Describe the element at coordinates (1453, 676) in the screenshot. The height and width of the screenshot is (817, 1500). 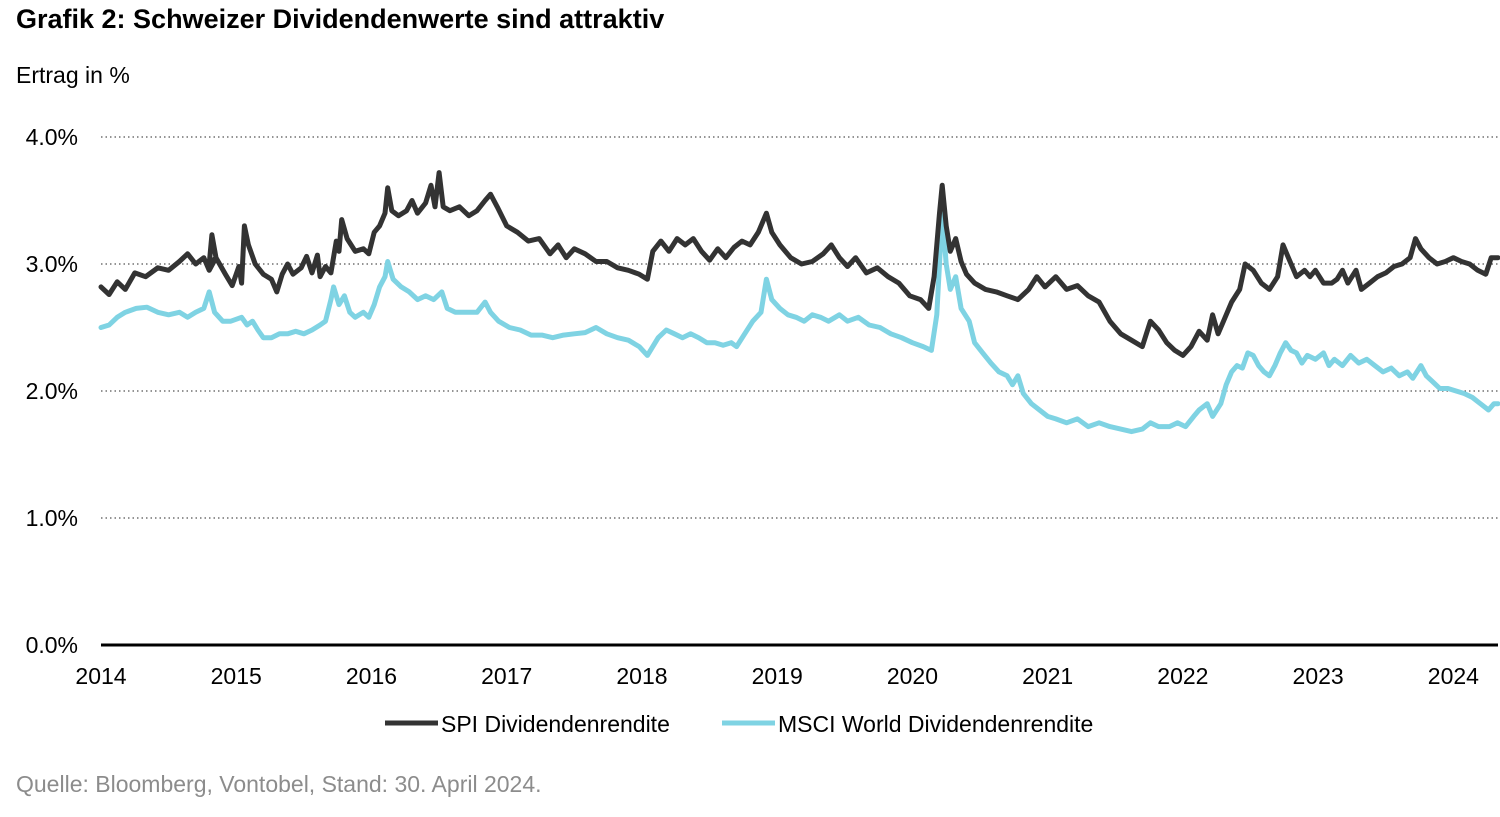
I see `x-tick-label: 2024` at that location.